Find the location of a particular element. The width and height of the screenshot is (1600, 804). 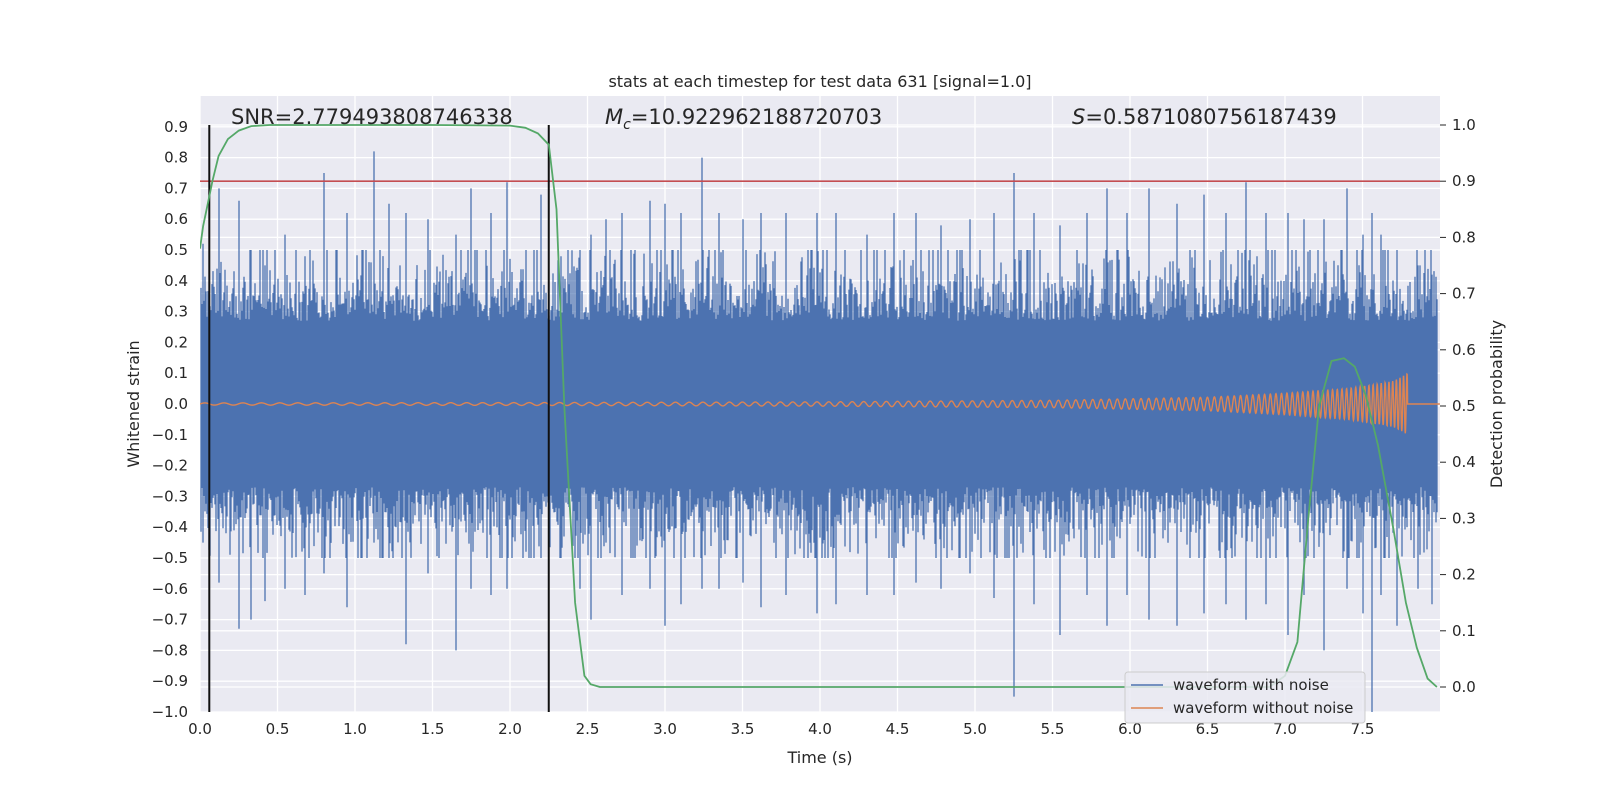

y-axis-label: Whitened strain is located at coordinates (133, 403).